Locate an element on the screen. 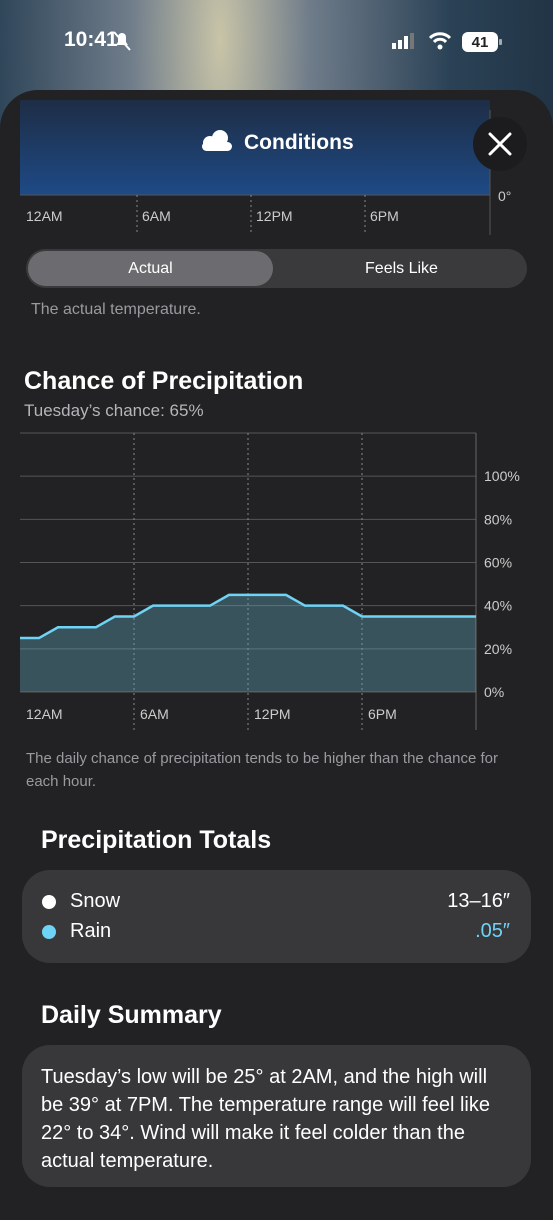 The image size is (553, 1220). segment-label: Feels Like is located at coordinates (401, 268).